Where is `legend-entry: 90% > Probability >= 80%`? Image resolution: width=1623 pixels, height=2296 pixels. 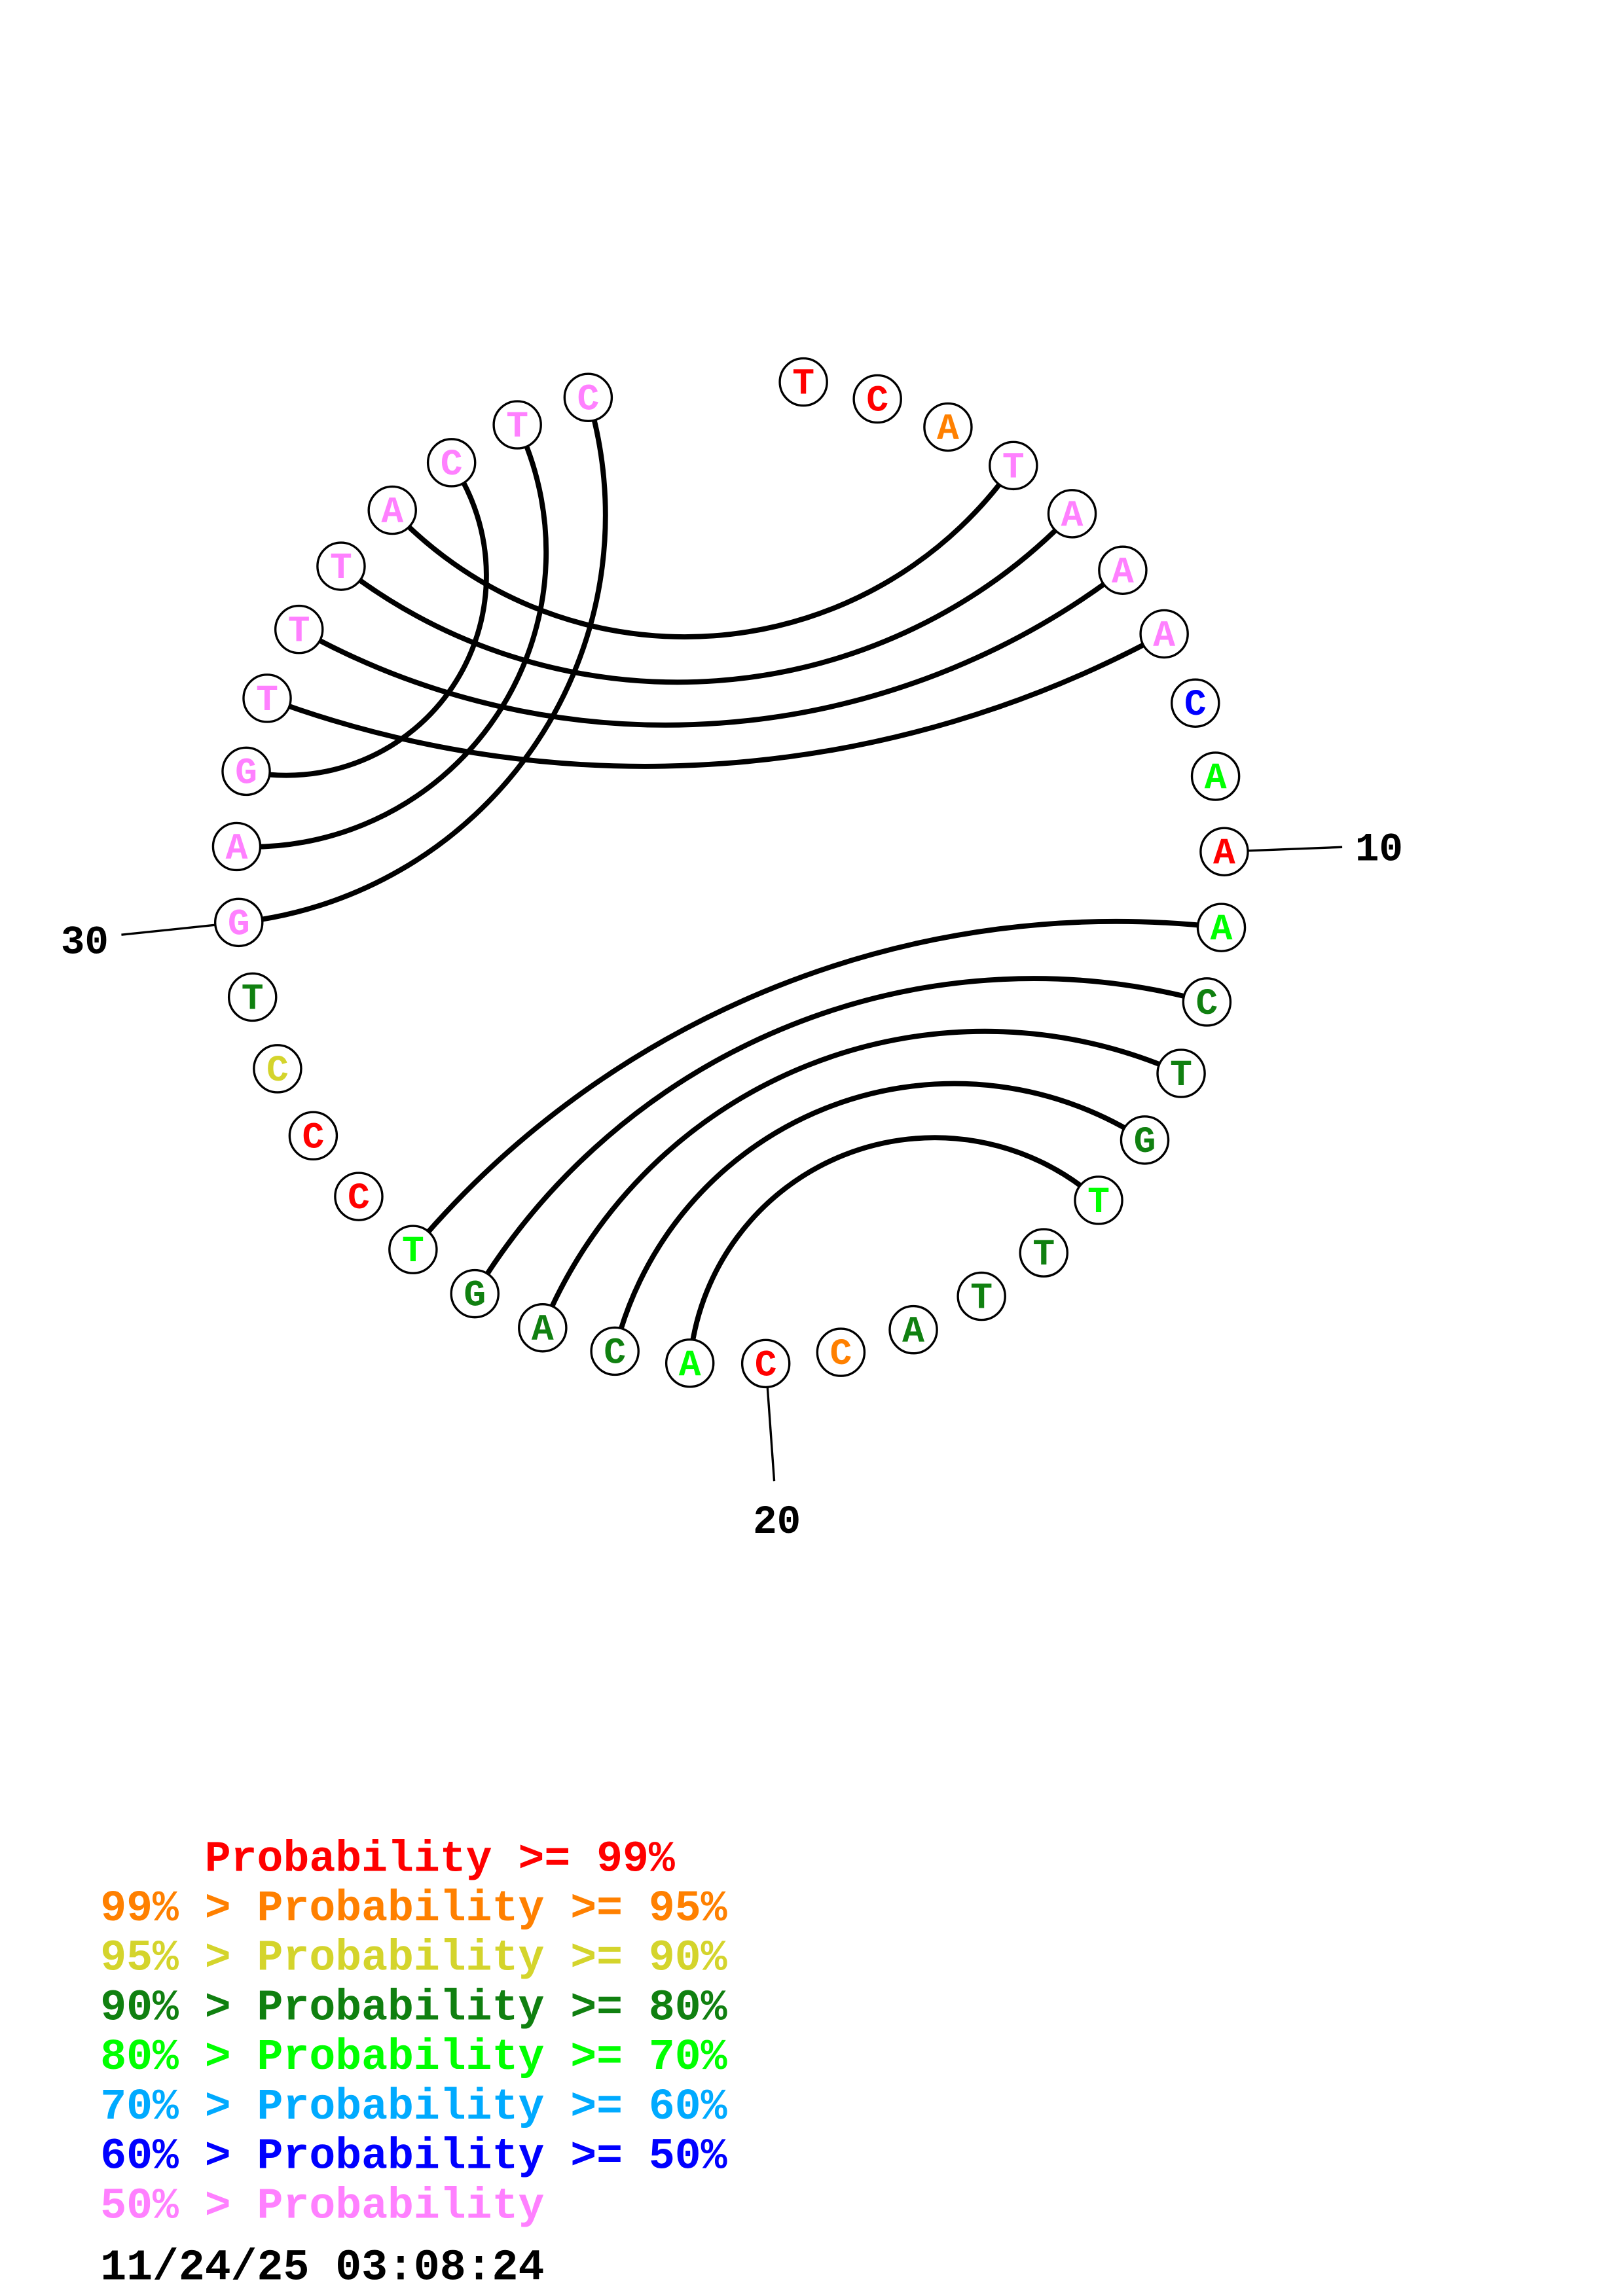 legend-entry: 90% > Probability >= 80% is located at coordinates (413, 2007).